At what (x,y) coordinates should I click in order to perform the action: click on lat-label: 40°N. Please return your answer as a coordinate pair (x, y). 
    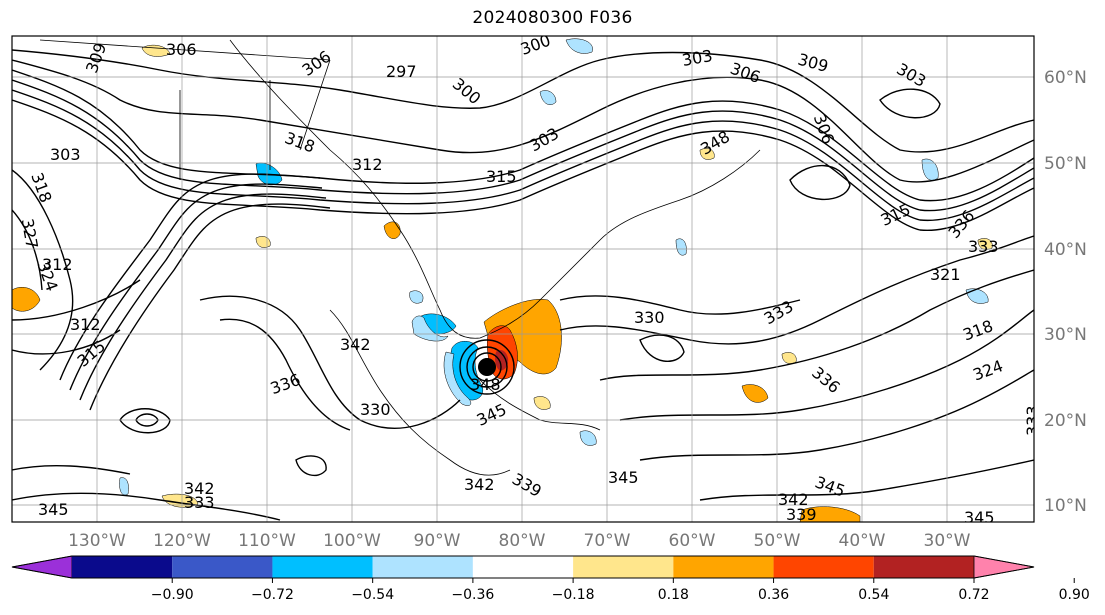
    Looking at the image, I should click on (1065, 250).